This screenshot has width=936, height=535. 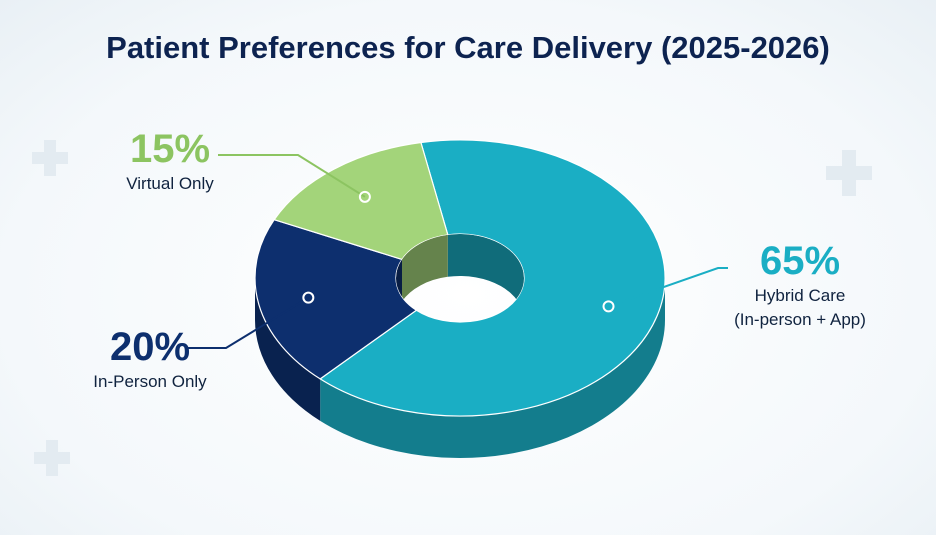 I want to click on value-label: 20%, so click(x=150, y=347).